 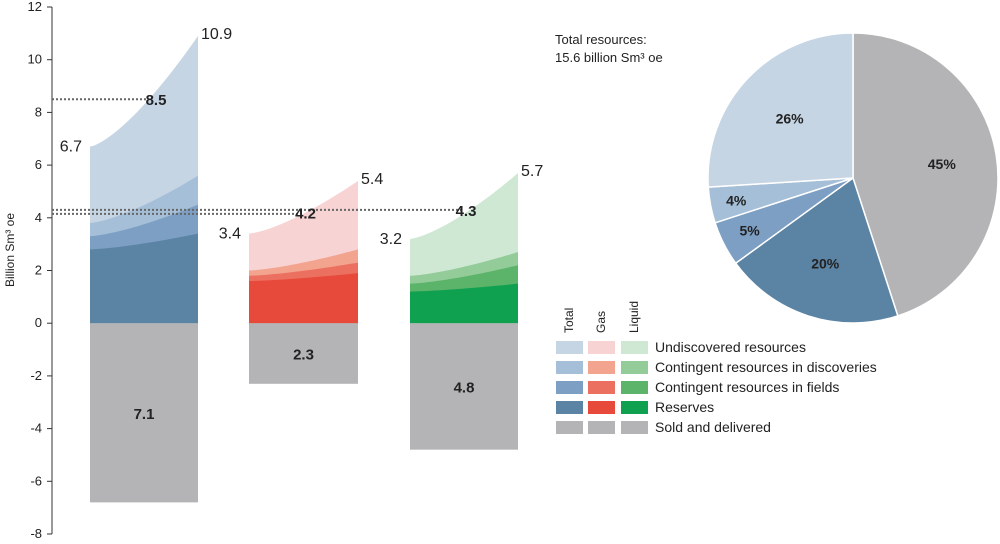 I want to click on sold-label: 2.3, so click(x=303, y=355).